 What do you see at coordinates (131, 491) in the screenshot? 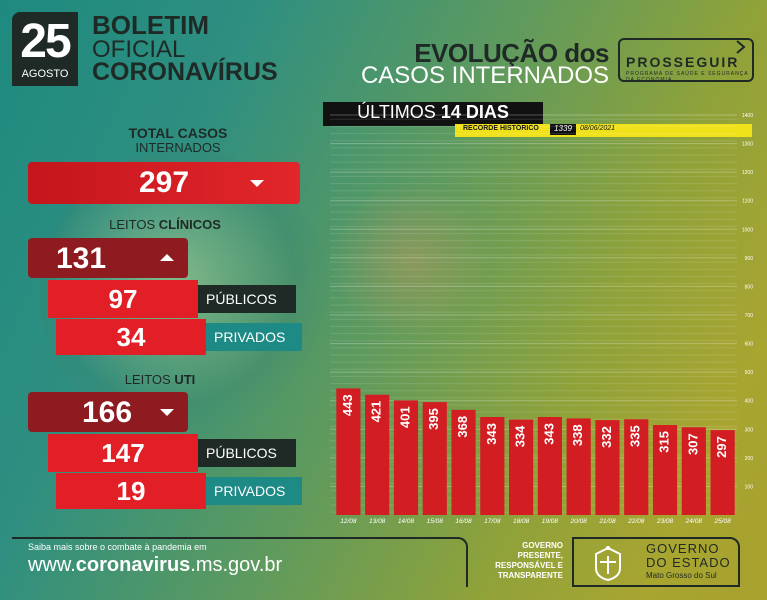
I see `uti-private-value: 19` at bounding box center [131, 491].